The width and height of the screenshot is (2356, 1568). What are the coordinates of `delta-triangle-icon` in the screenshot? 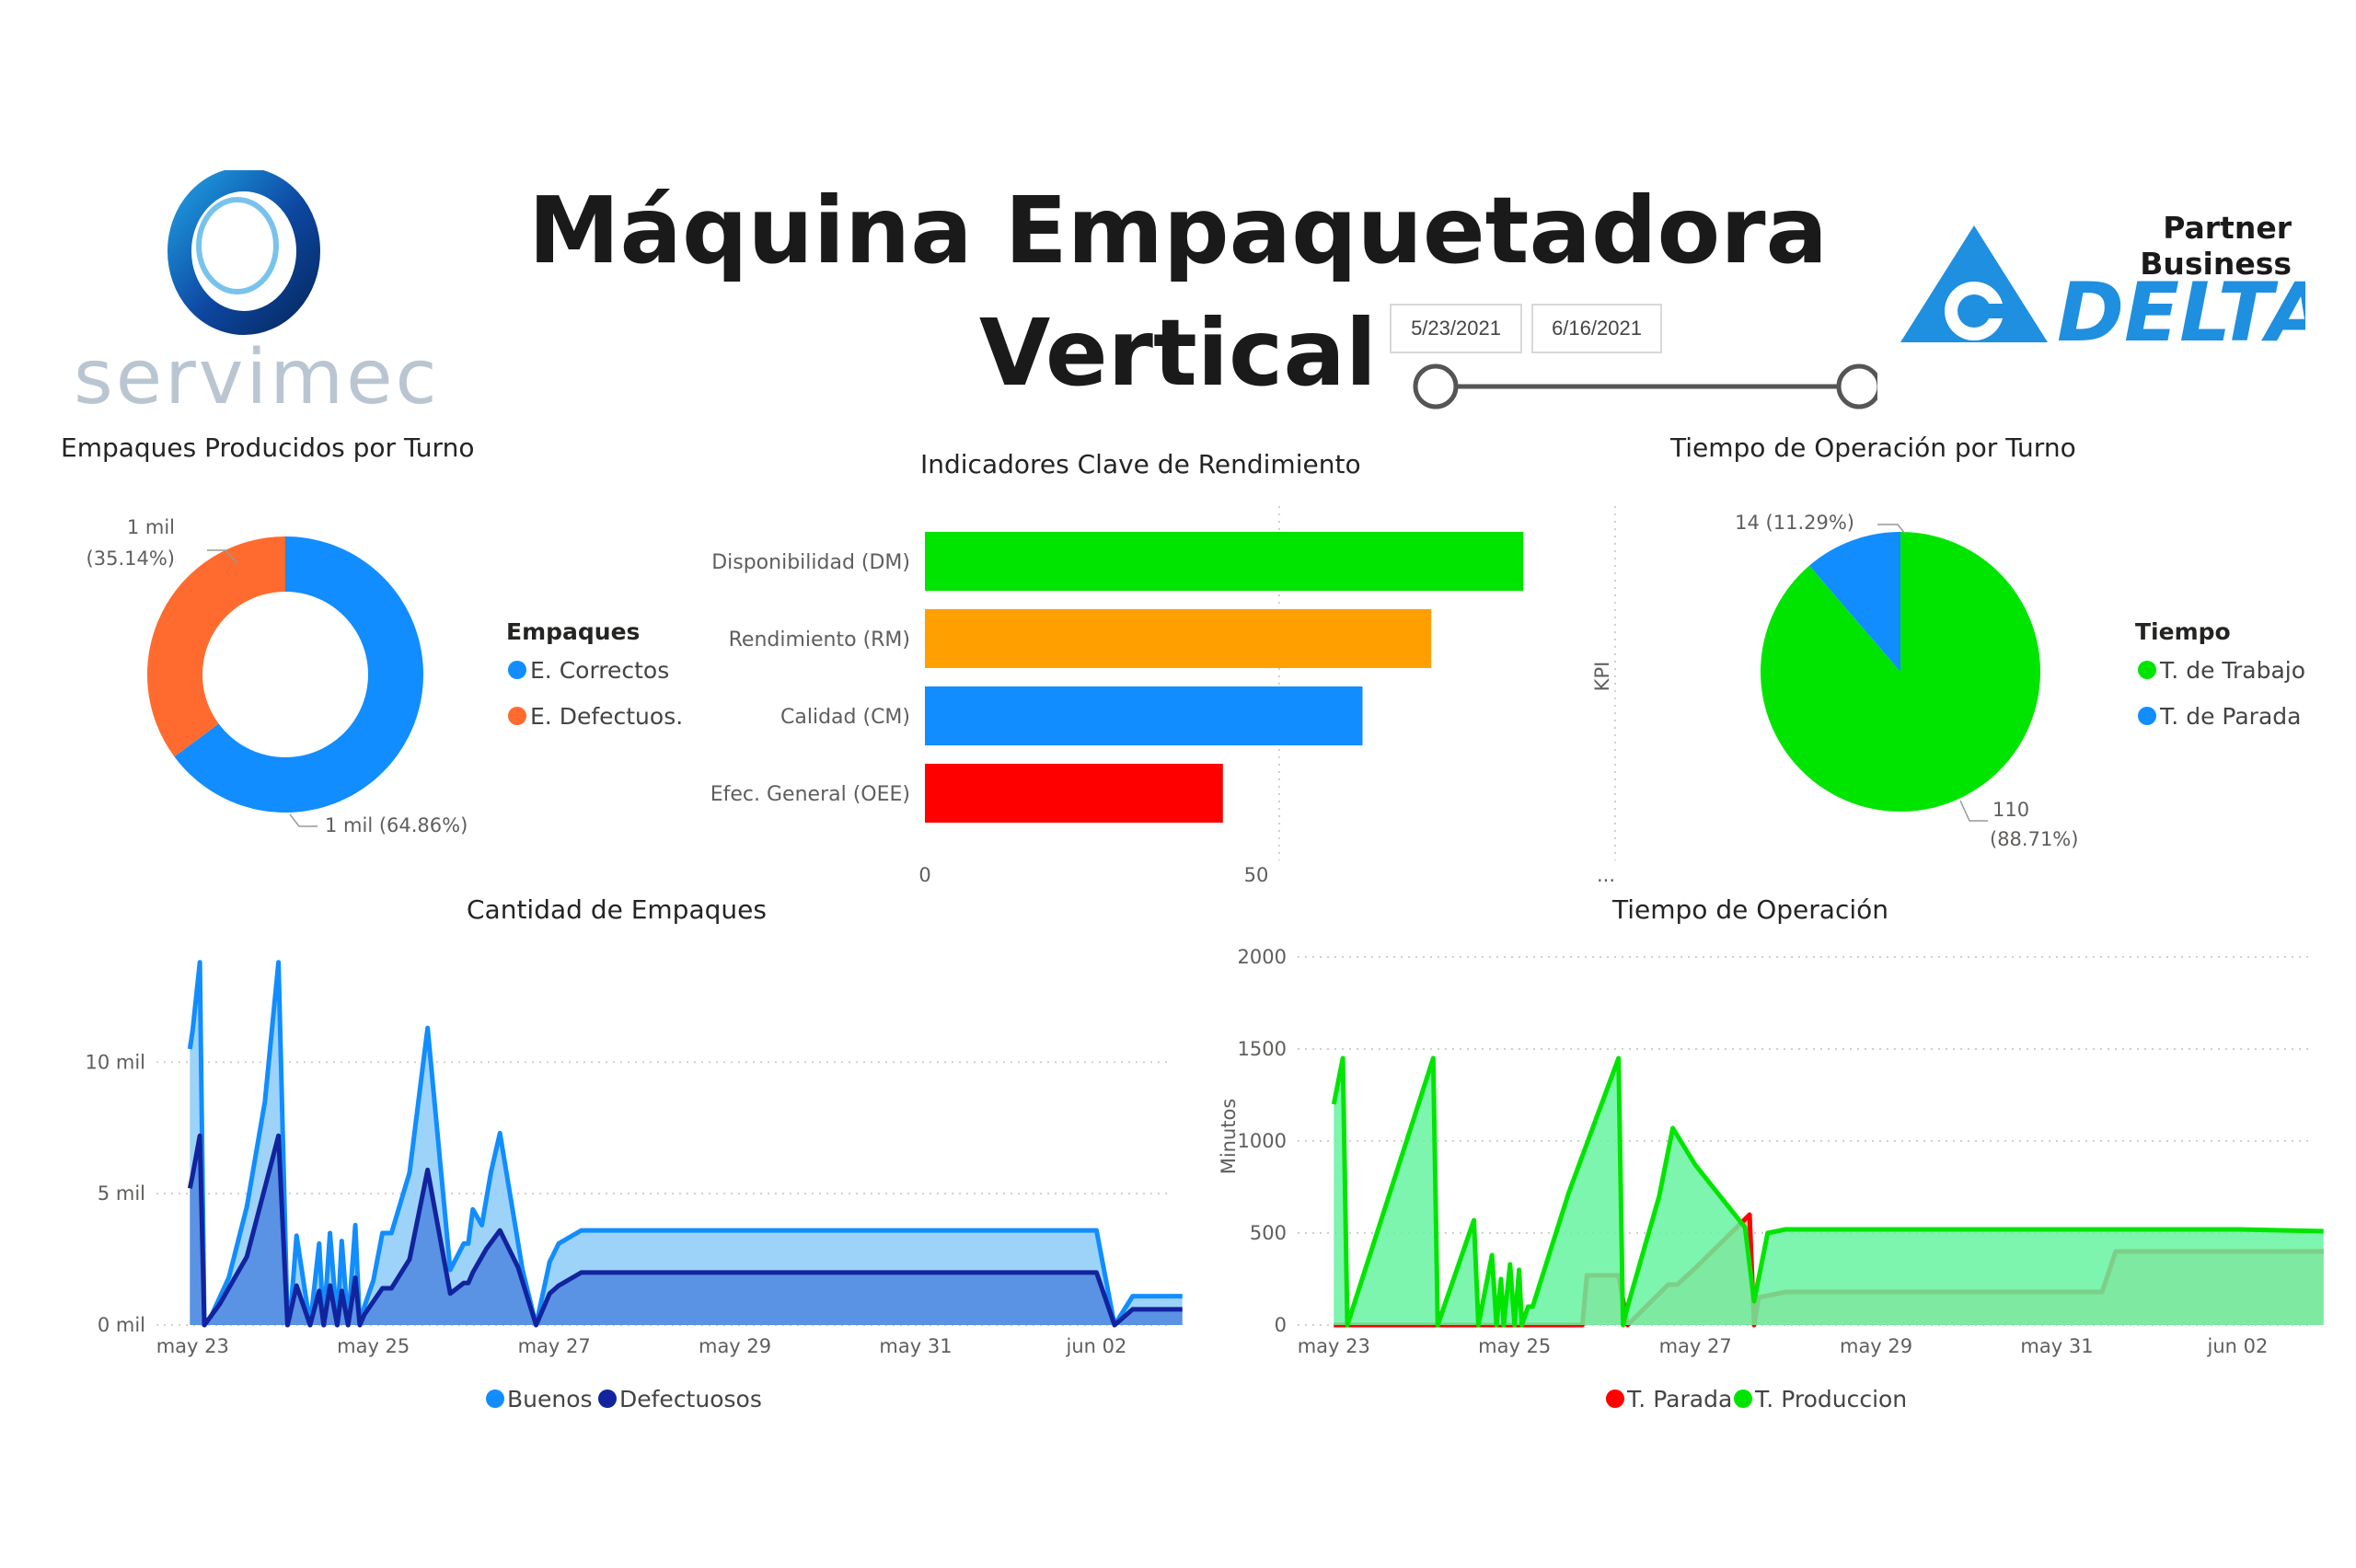 It's located at (1974, 283).